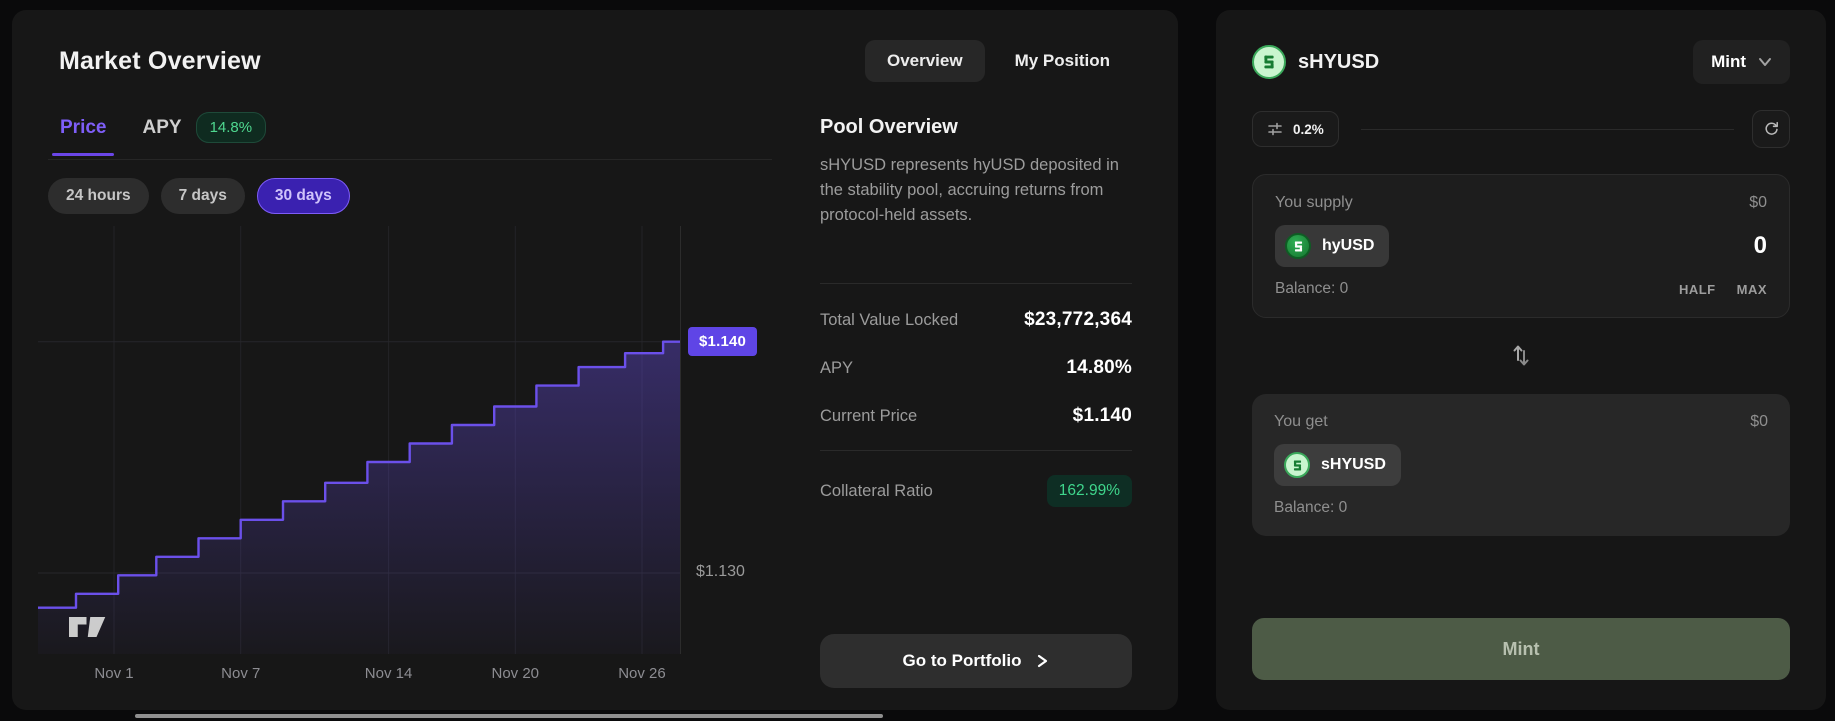  What do you see at coordinates (1741, 62) in the screenshot?
I see `mode-select-dropdown: Mint` at bounding box center [1741, 62].